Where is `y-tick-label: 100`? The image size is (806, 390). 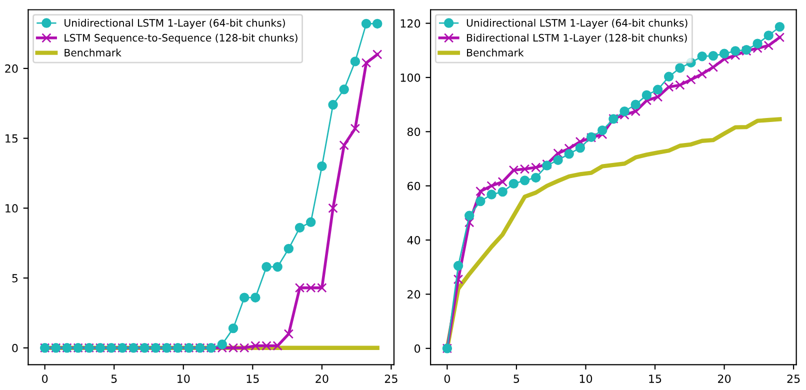
y-tick-label: 100 is located at coordinates (410, 77).